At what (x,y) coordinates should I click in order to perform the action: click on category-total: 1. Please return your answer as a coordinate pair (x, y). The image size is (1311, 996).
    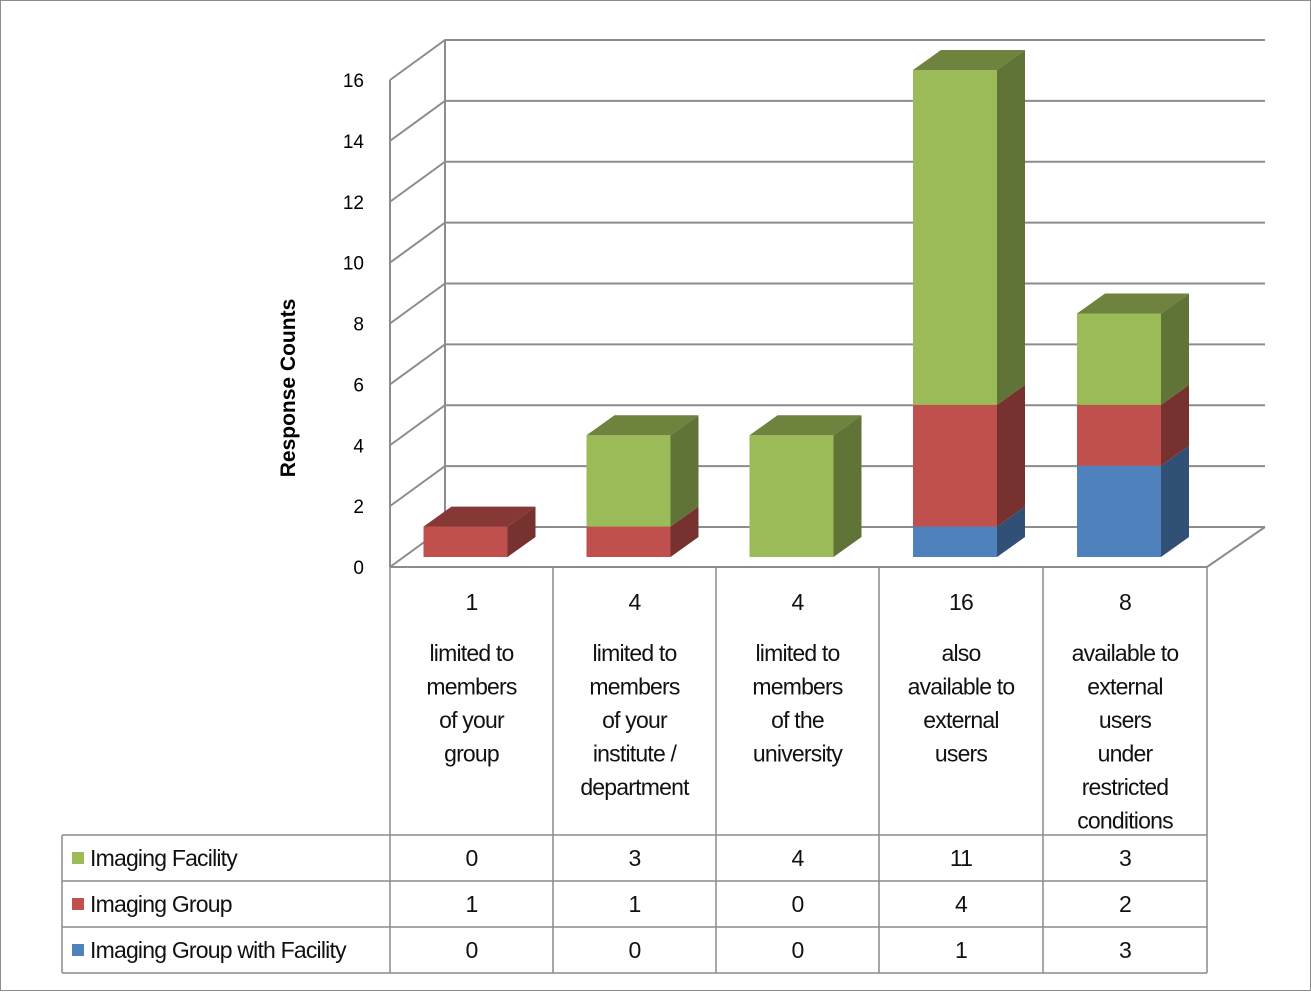
    Looking at the image, I should click on (472, 602).